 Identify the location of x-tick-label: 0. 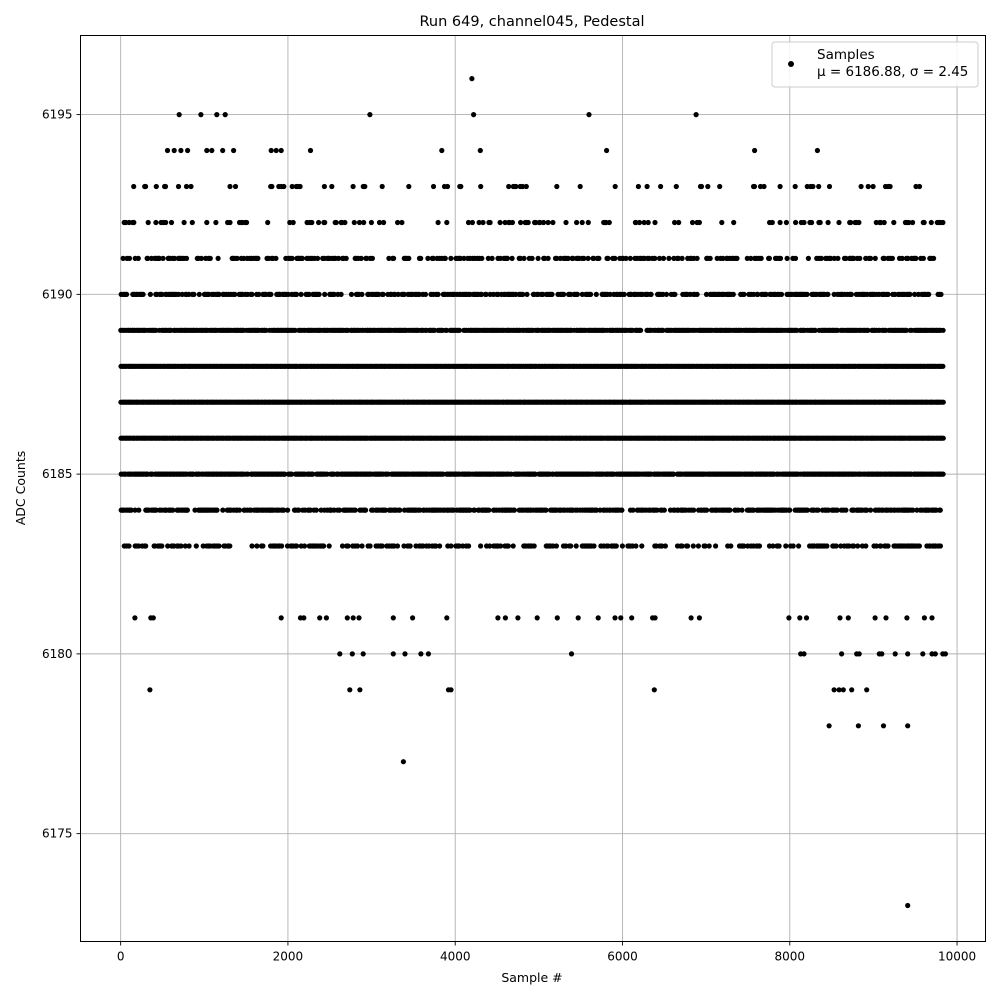
(121, 957).